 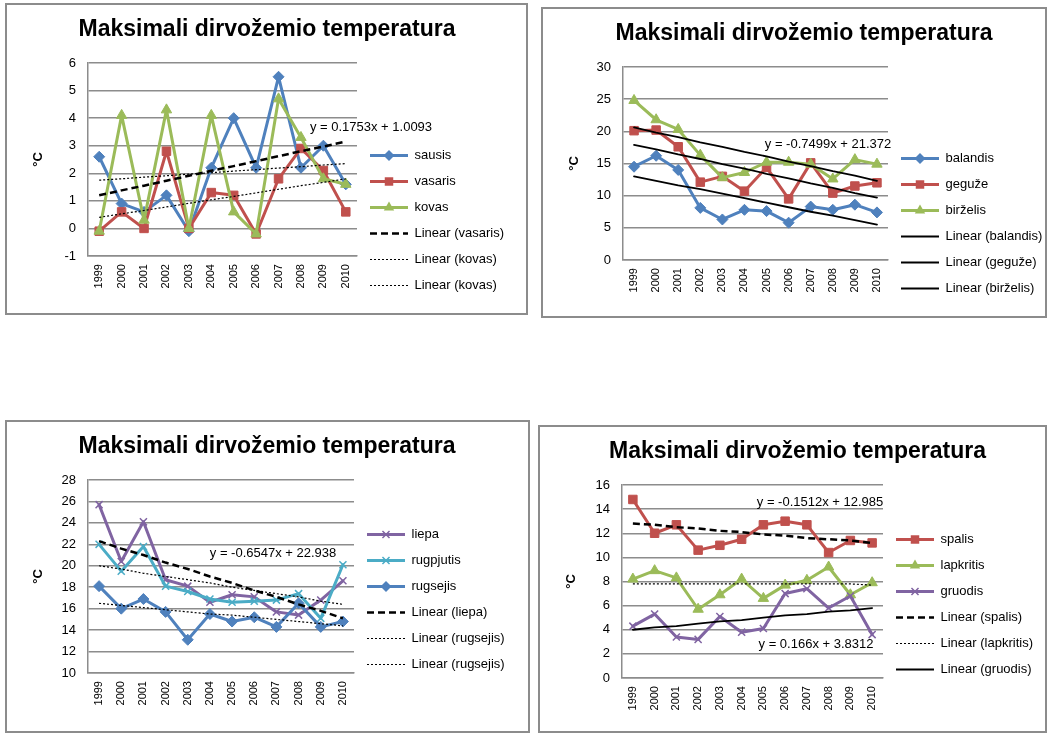 What do you see at coordinates (967, 184) in the screenshot?
I see `legend-label: geguže` at bounding box center [967, 184].